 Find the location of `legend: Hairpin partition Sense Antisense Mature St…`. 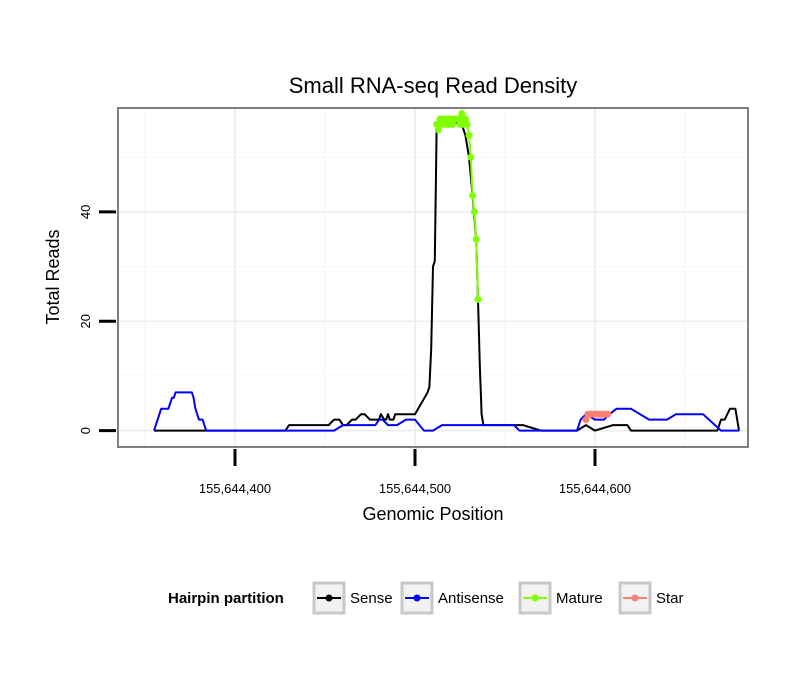

legend: Hairpin partition Sense Antisense Mature St… is located at coordinates (426, 598).